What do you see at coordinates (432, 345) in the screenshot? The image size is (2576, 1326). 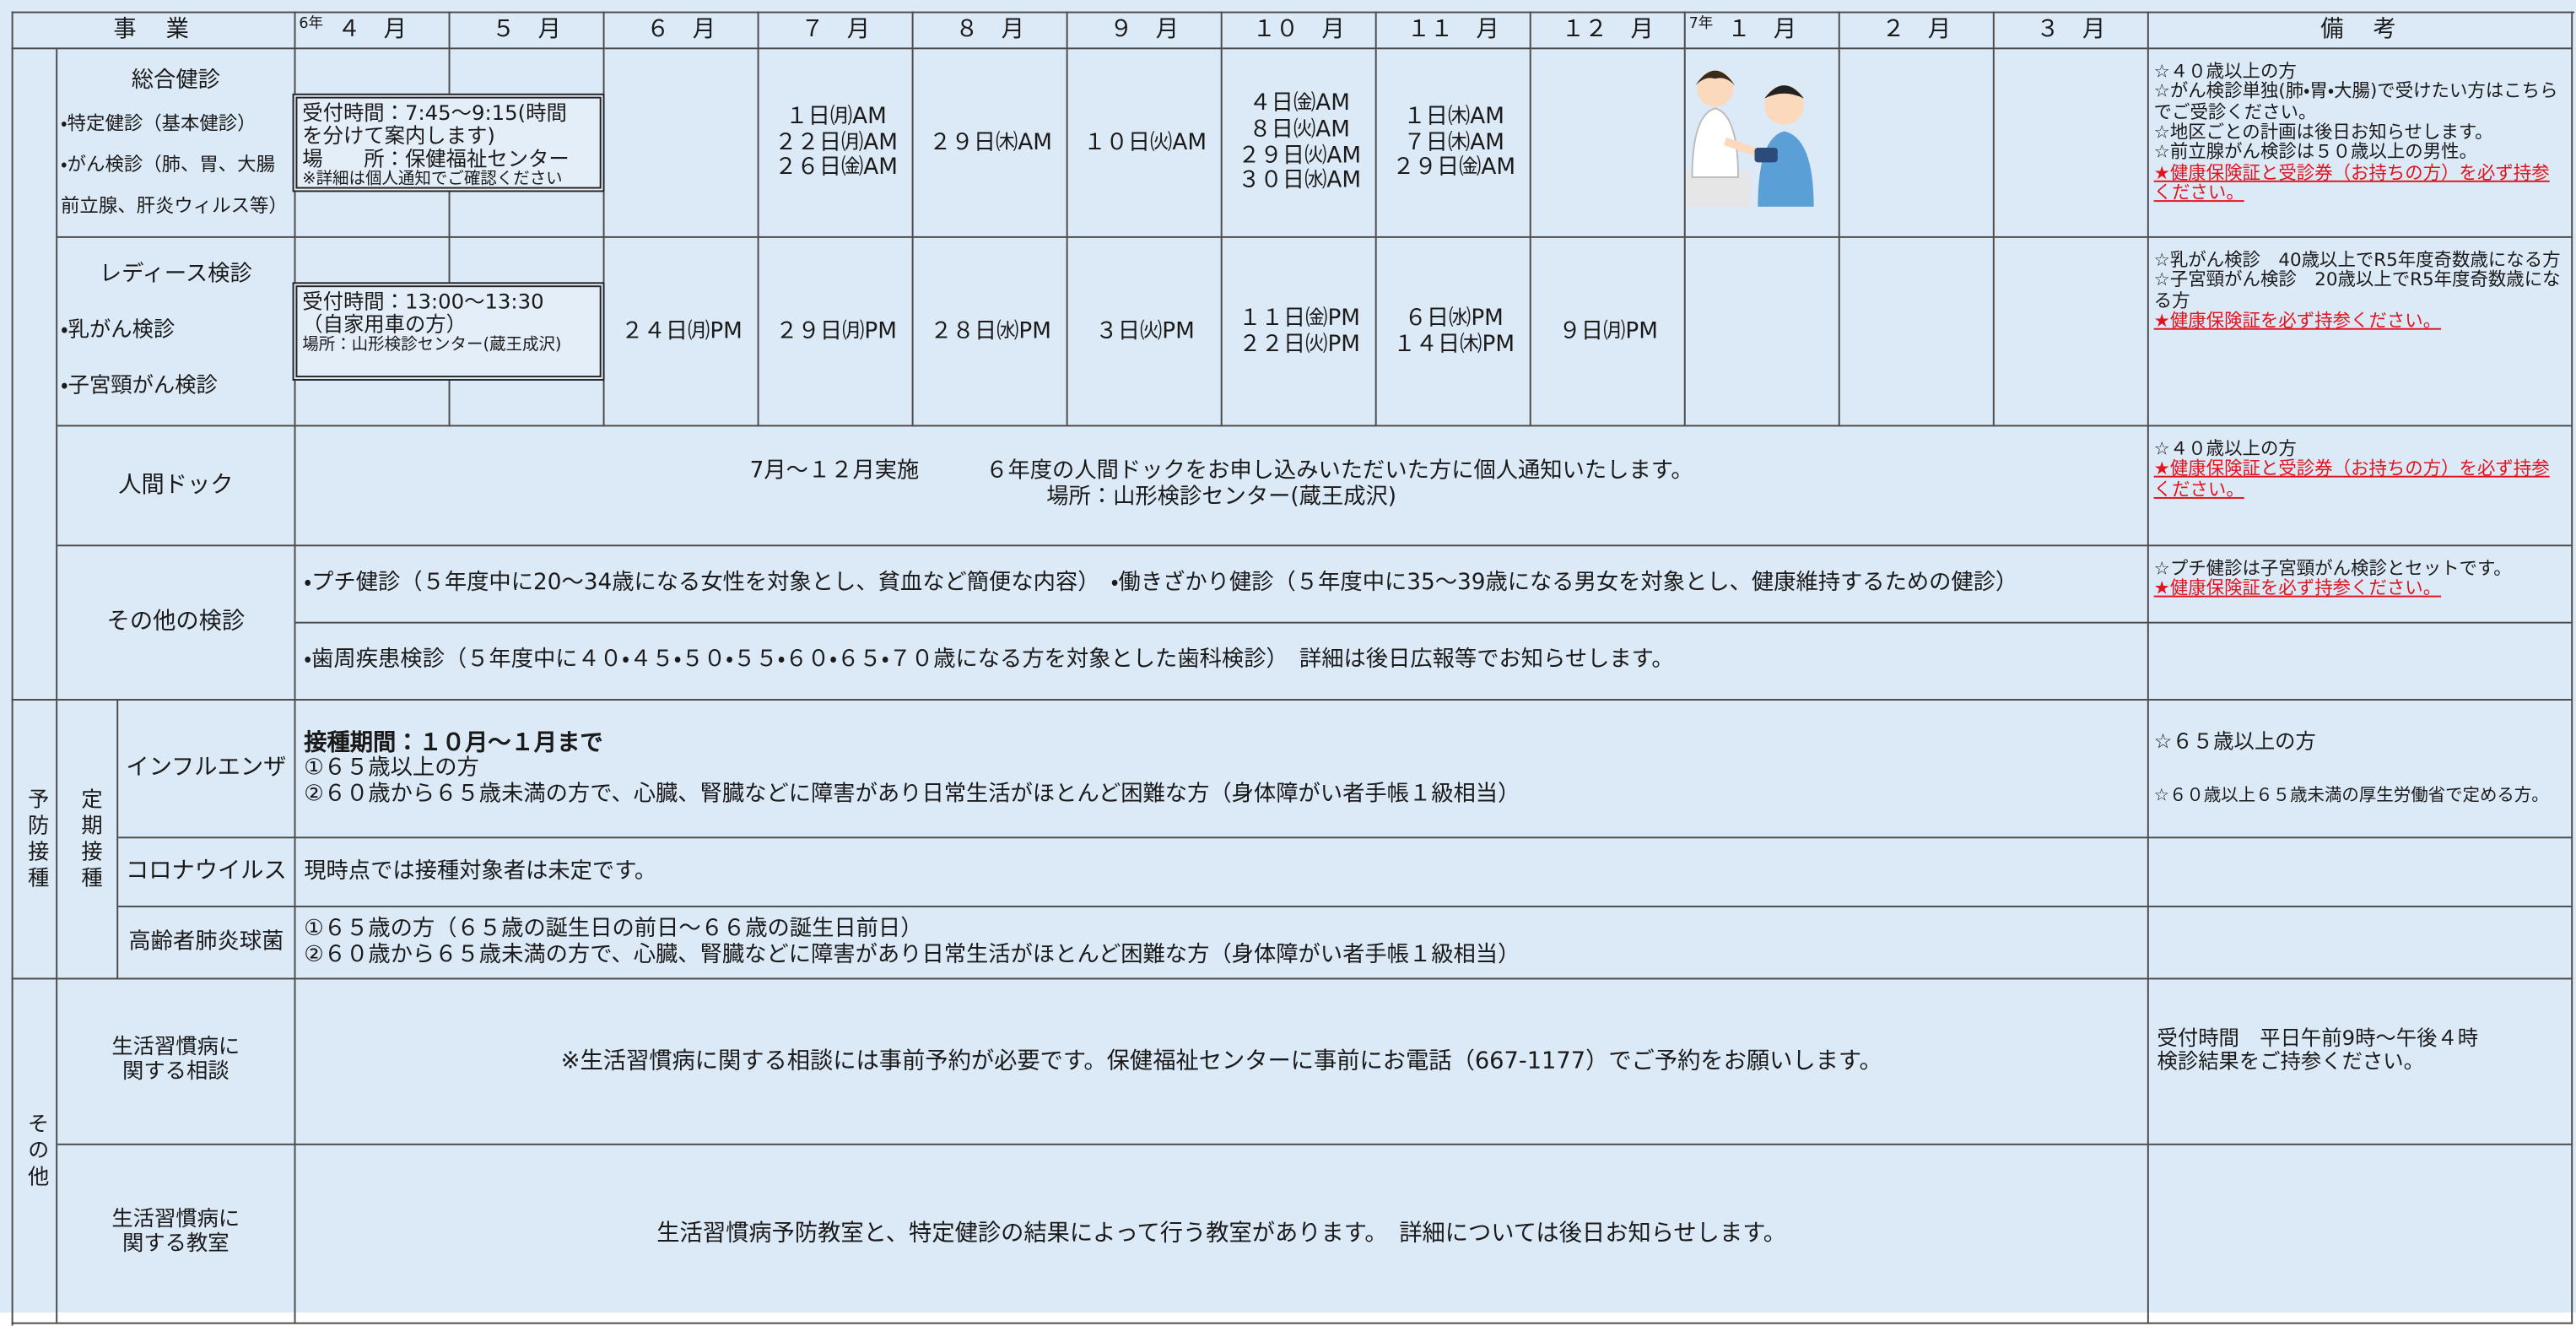 I see `reception-line: 場所：山形検診センター(蔵王成沢)` at bounding box center [432, 345].